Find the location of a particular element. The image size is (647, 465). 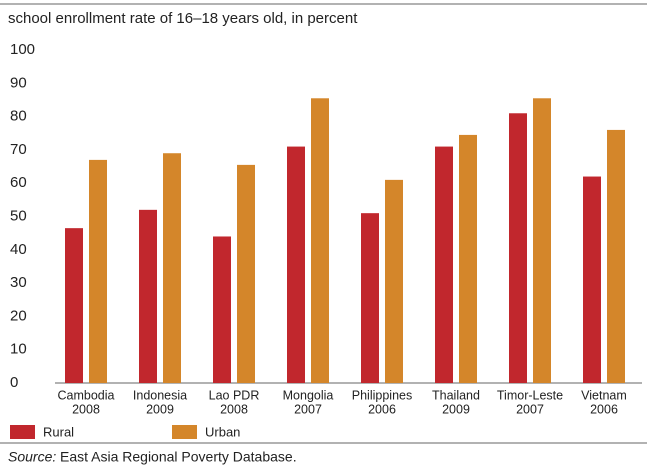

source: East Asia Regional Poverty Database. is located at coordinates (178, 457).